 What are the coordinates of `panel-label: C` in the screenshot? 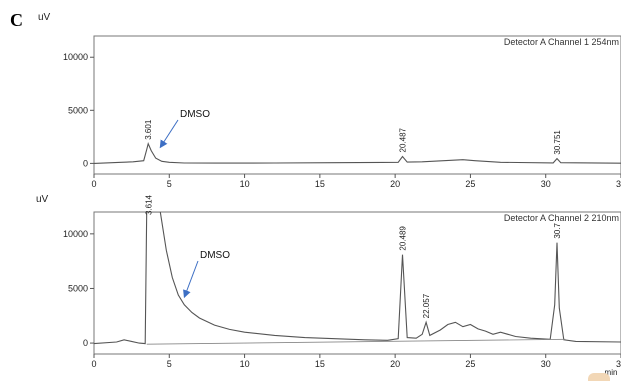 It's located at (16, 20).